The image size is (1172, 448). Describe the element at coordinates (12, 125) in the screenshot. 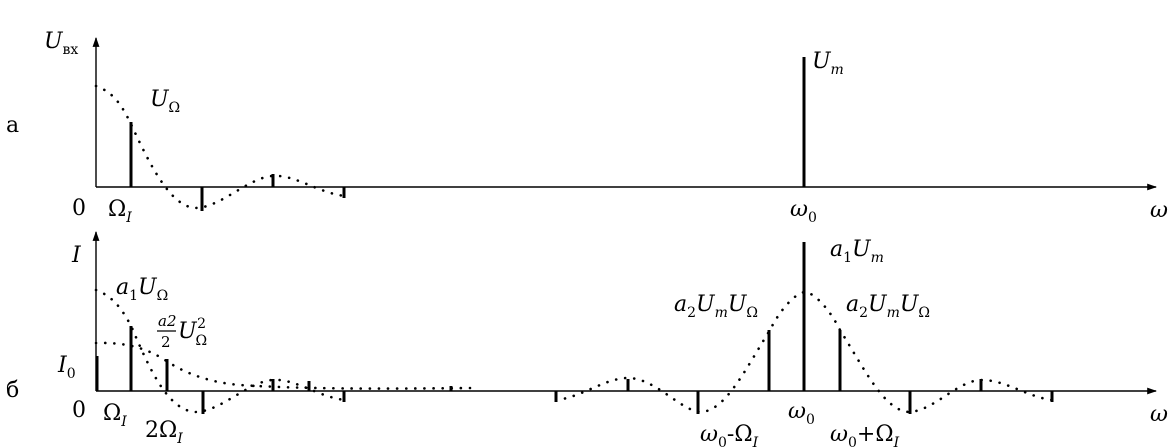

I see `panel-a-side-label: а` at that location.